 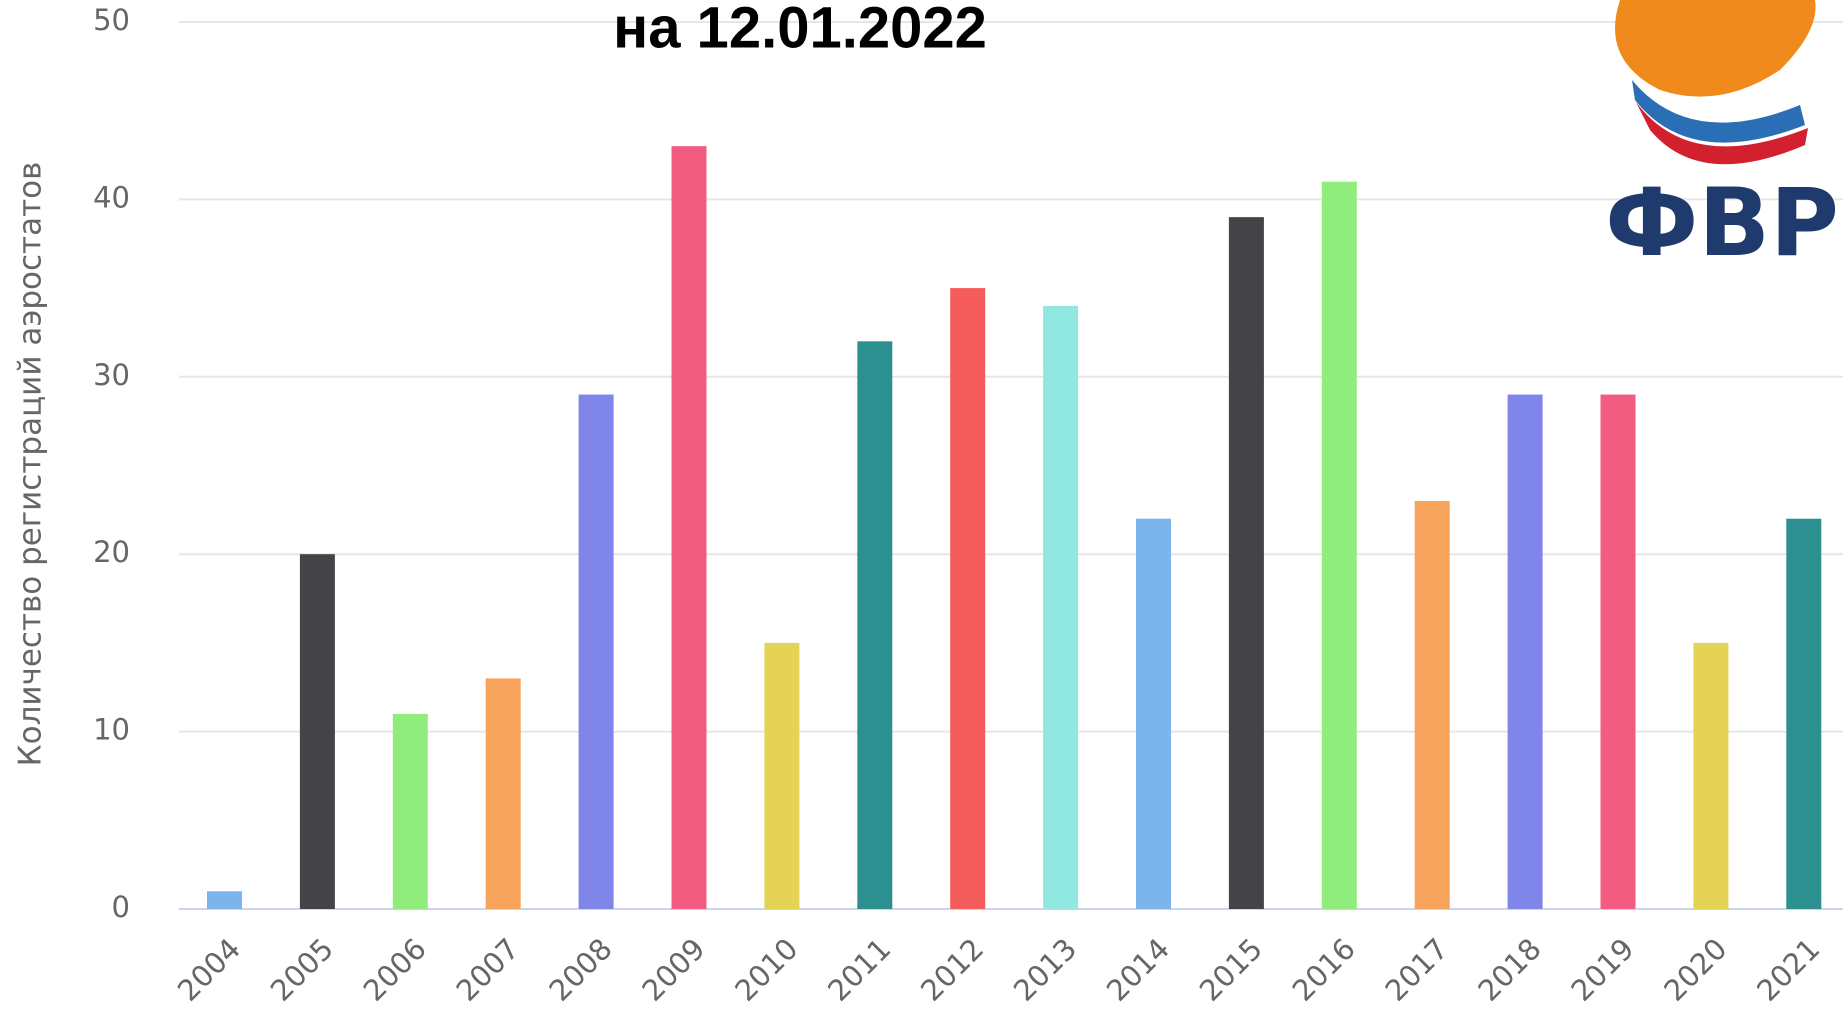 What do you see at coordinates (302, 970) in the screenshot?
I see `x-tick-label: 2005` at bounding box center [302, 970].